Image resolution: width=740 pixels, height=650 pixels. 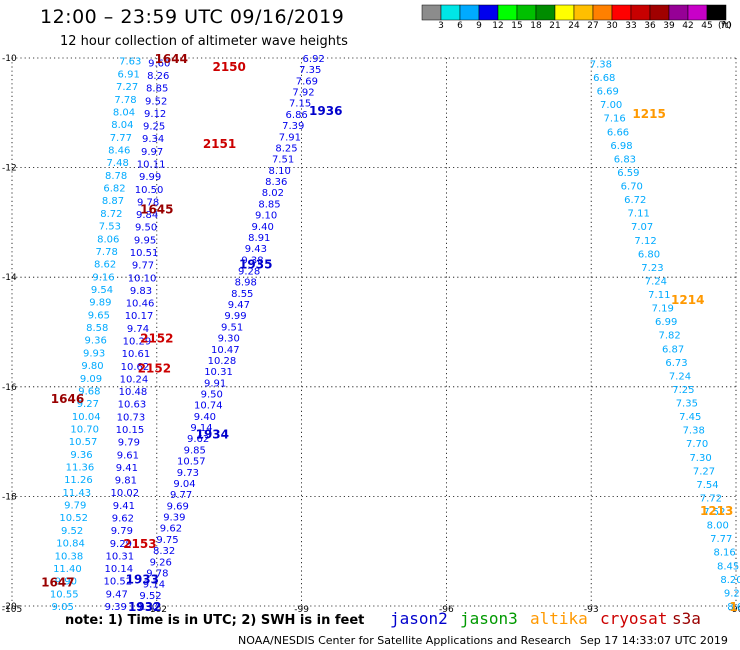 I want to click on wave-height-value: 8.04, so click(x=122, y=125).